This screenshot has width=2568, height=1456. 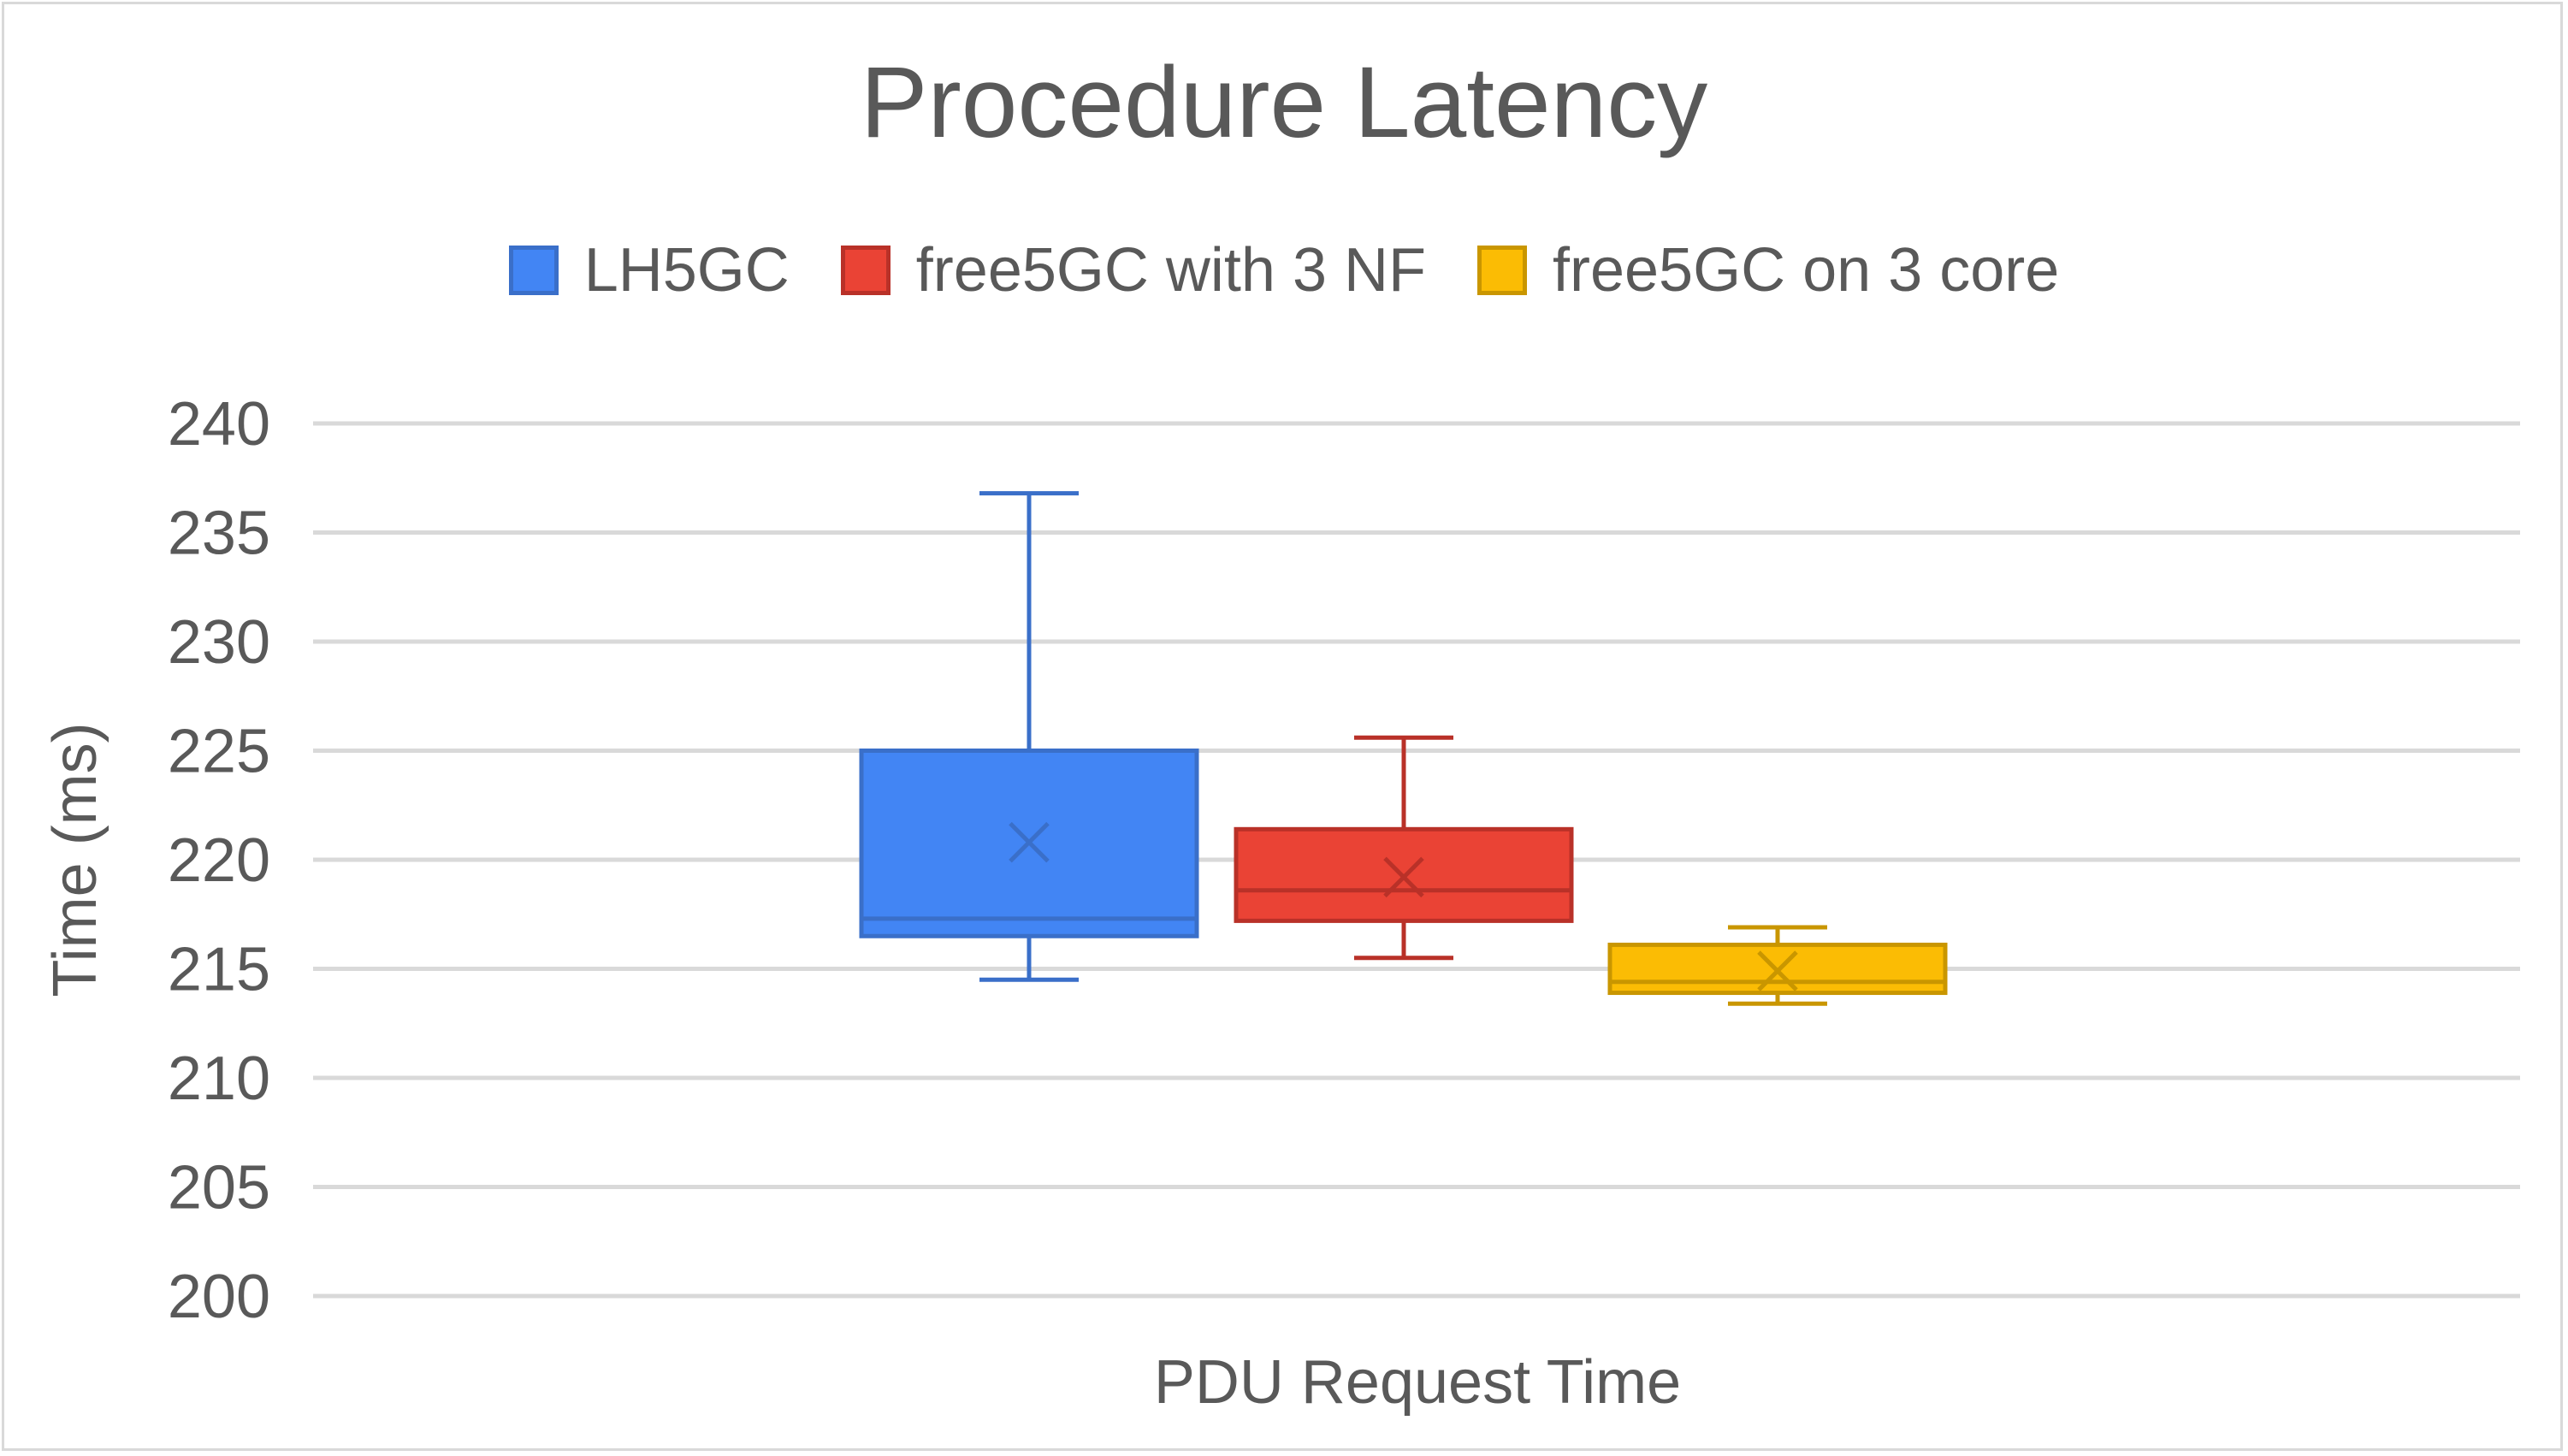 What do you see at coordinates (219, 1188) in the screenshot?
I see `y-tick-label-205: 205` at bounding box center [219, 1188].